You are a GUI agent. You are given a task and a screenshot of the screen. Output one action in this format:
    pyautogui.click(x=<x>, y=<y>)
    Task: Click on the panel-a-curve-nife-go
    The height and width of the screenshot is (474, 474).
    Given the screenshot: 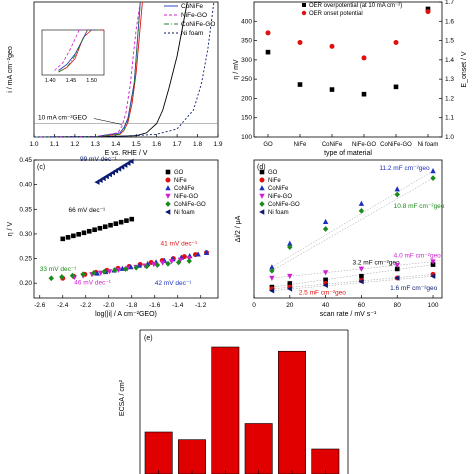 What is the action you would take?
    pyautogui.click(x=87, y=69)
    